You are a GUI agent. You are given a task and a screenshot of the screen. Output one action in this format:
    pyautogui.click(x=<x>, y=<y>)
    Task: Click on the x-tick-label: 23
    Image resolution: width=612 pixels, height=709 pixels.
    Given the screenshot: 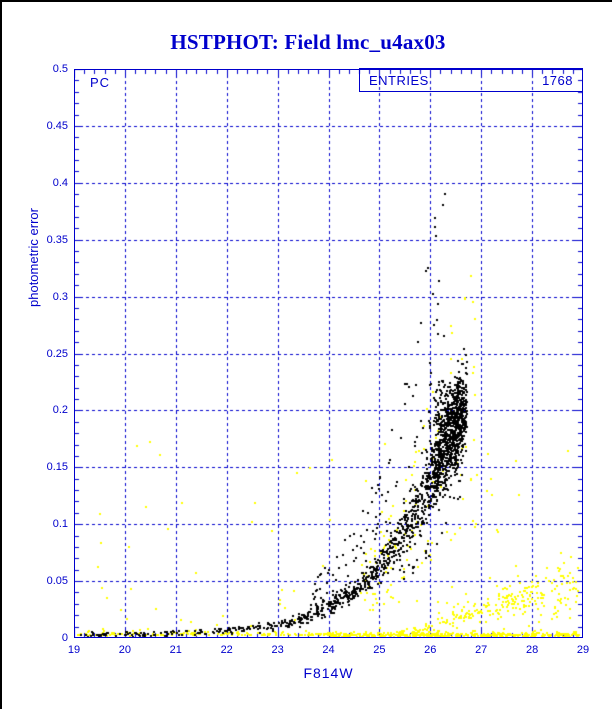 What is the action you would take?
    pyautogui.click(x=277, y=650)
    